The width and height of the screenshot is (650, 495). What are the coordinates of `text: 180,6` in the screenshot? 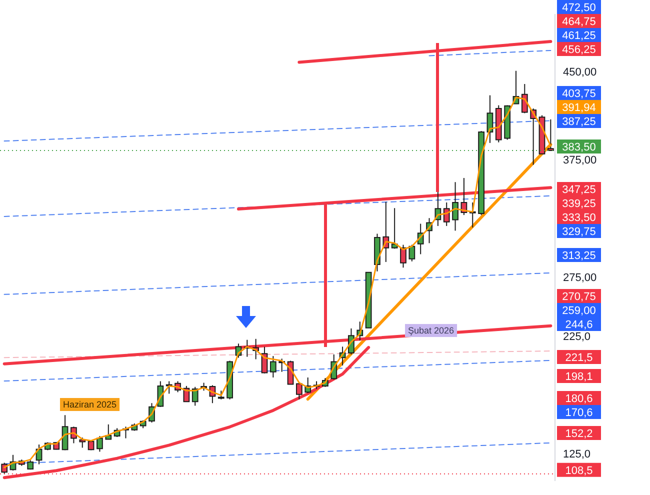 It's located at (579, 399).